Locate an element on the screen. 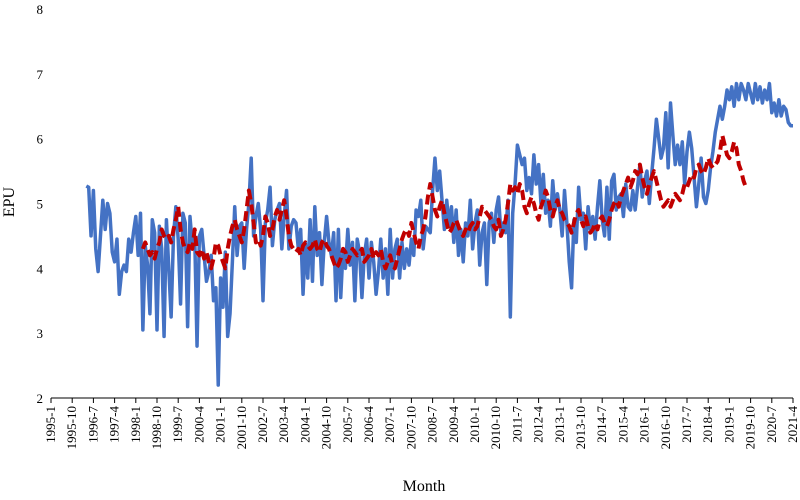  x-tick-label: 2003-4 is located at coordinates (283, 424).